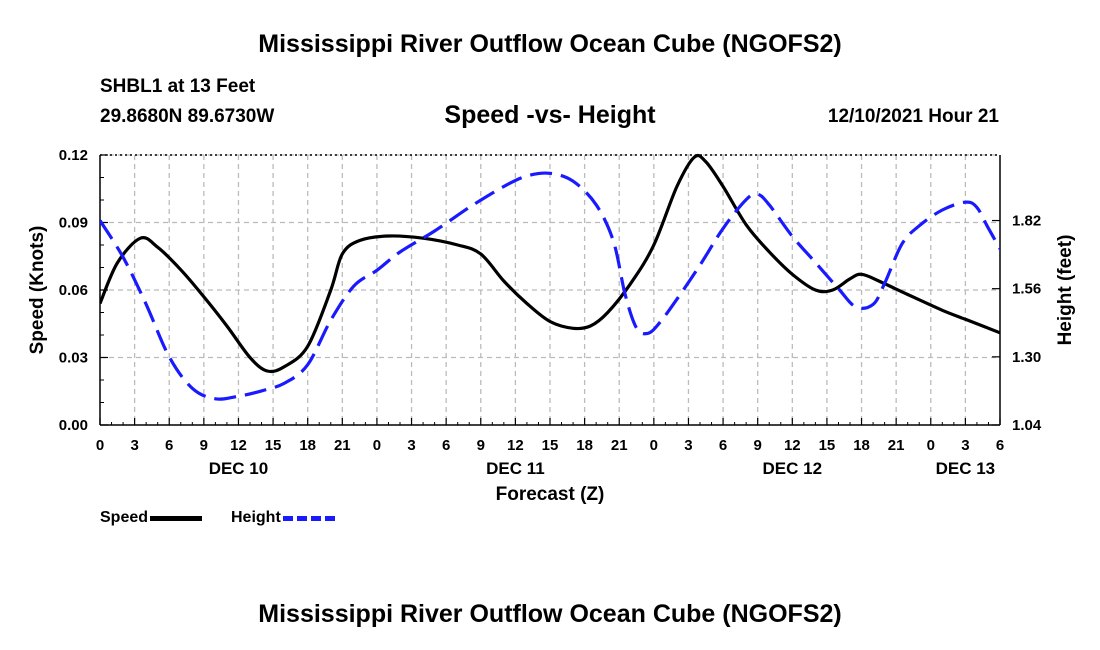 The image size is (1100, 650). I want to click on right-tick-label: 1.30, so click(1026, 357).